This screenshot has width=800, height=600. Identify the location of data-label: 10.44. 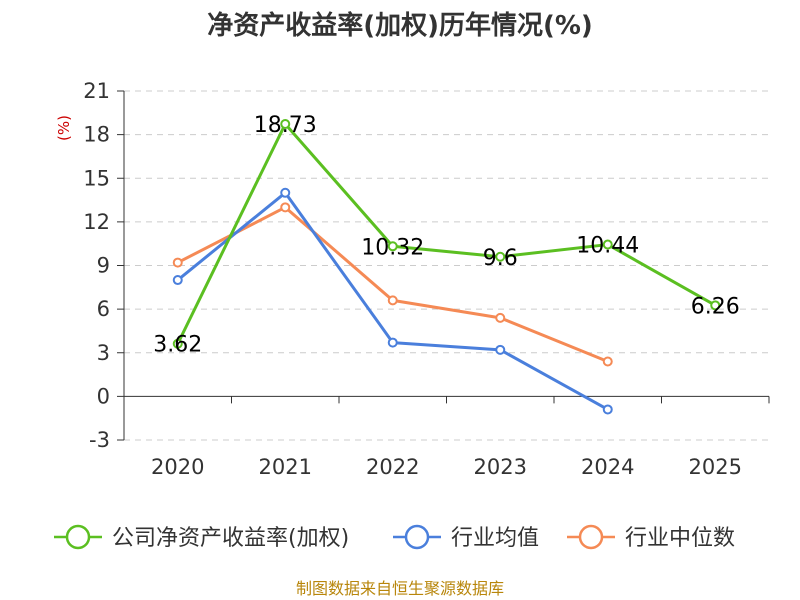
(607, 246).